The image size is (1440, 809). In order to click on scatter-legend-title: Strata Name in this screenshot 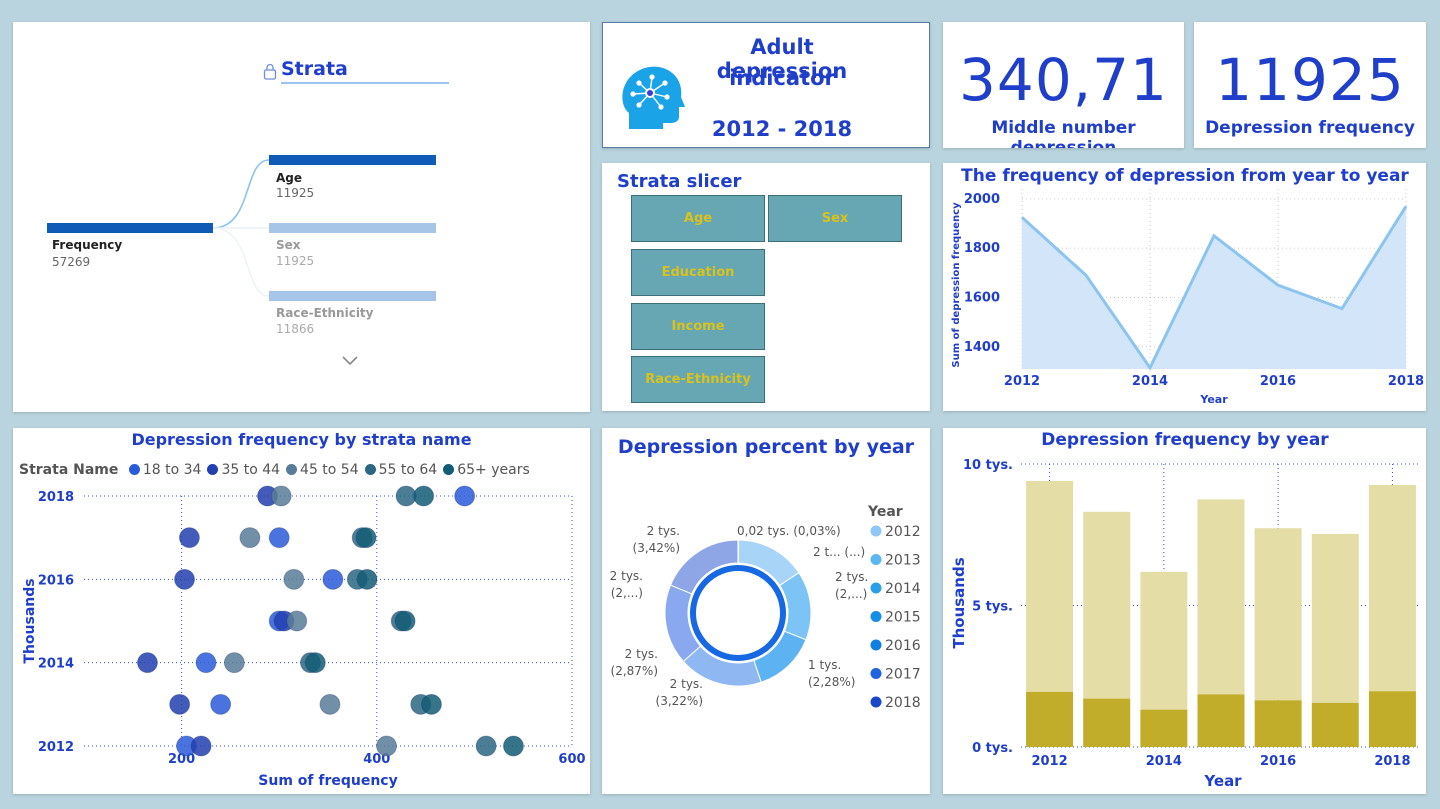, I will do `click(69, 470)`.